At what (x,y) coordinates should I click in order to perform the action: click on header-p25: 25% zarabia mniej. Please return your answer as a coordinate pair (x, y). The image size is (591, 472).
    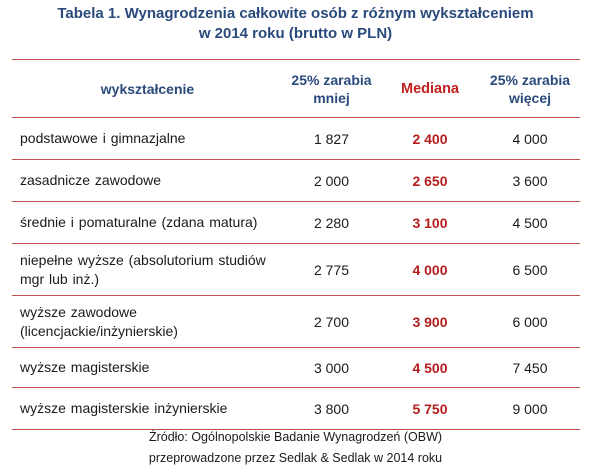
    Looking at the image, I should click on (331, 88).